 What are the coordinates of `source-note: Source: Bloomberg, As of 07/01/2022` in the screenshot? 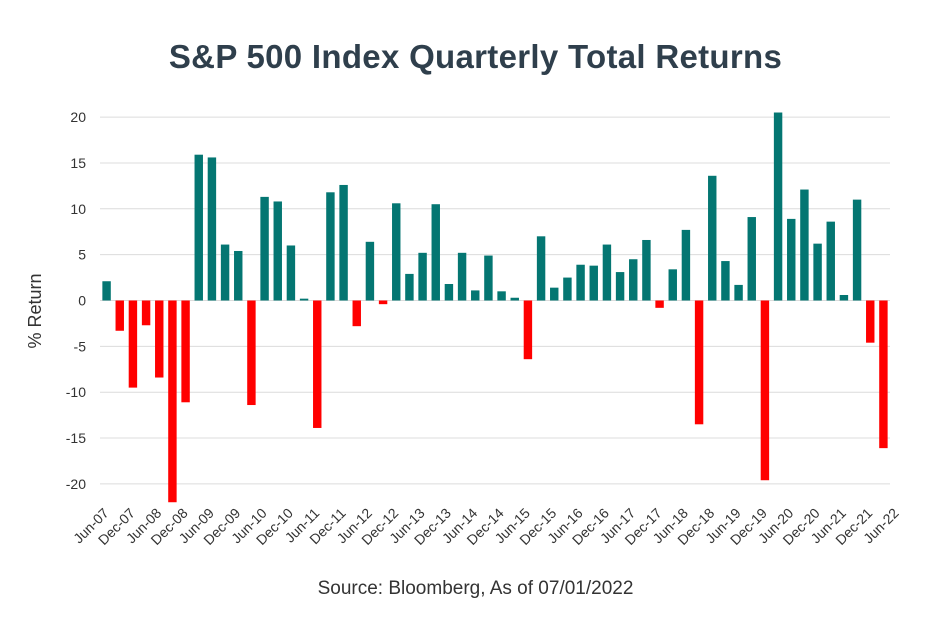 It's located at (475, 588).